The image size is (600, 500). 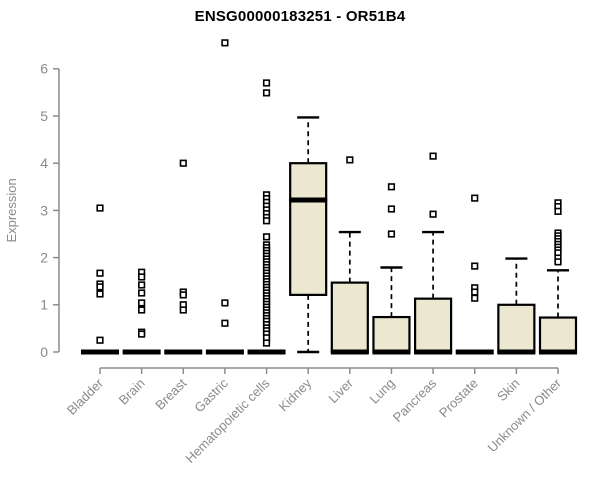 What do you see at coordinates (474, 274) in the screenshot?
I see `box-prostate` at bounding box center [474, 274].